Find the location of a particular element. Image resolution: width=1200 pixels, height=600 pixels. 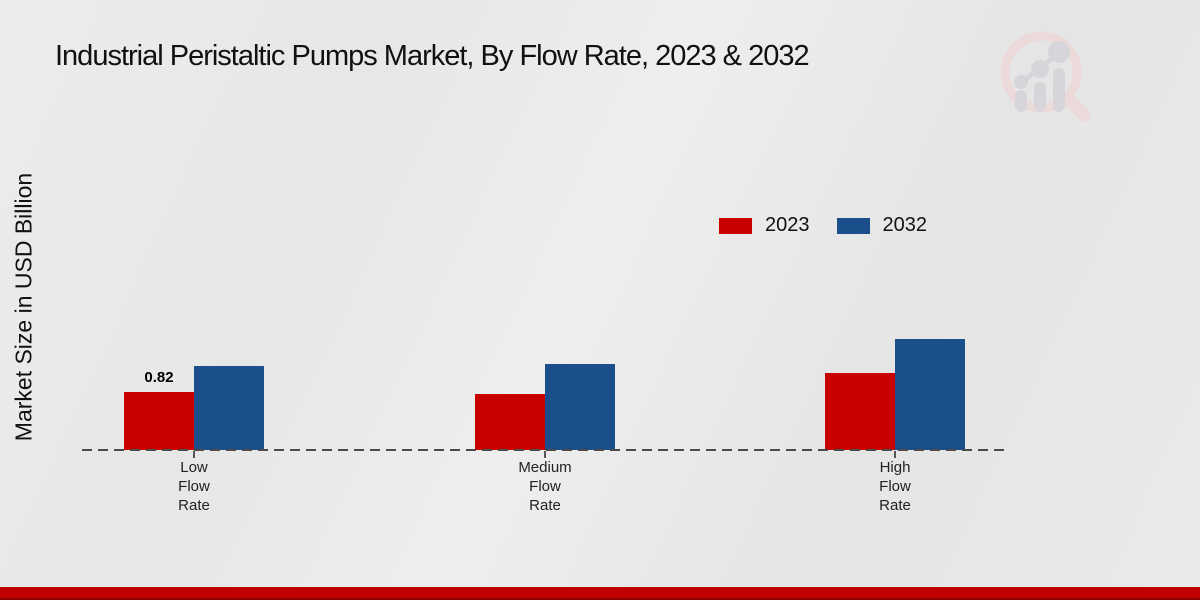

bar-2032-low-flow-rate is located at coordinates (229, 408).